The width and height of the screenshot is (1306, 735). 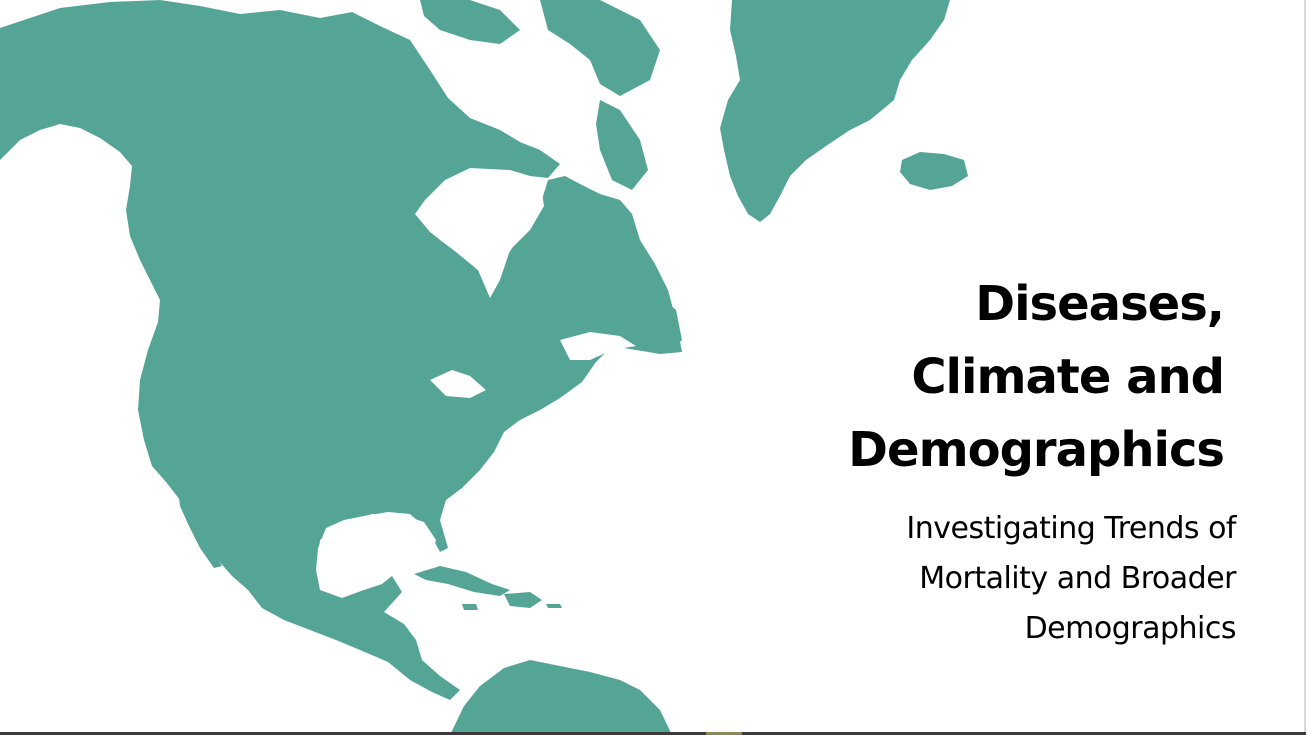 What do you see at coordinates (12, 62) in the screenshot?
I see `alaska-landmass` at bounding box center [12, 62].